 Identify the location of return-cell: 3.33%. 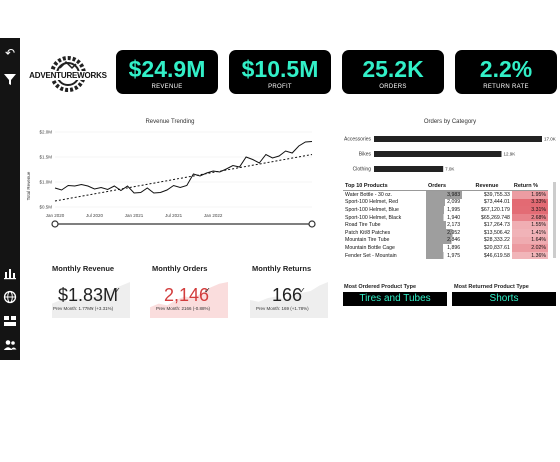
(529, 202).